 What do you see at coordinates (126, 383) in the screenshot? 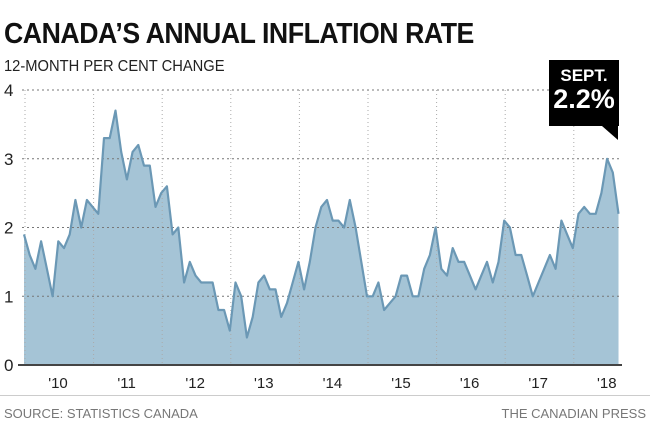
I see `x-tick-label: '11` at bounding box center [126, 383].